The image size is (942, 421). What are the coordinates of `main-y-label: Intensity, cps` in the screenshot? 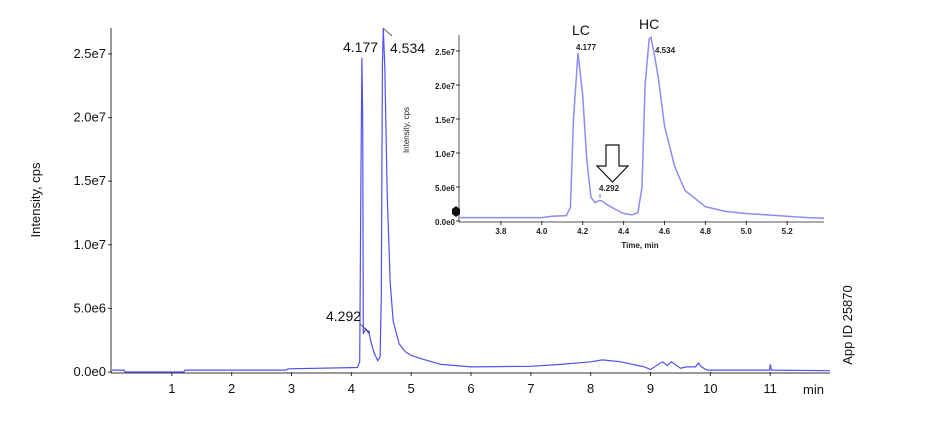 It's located at (35, 199).